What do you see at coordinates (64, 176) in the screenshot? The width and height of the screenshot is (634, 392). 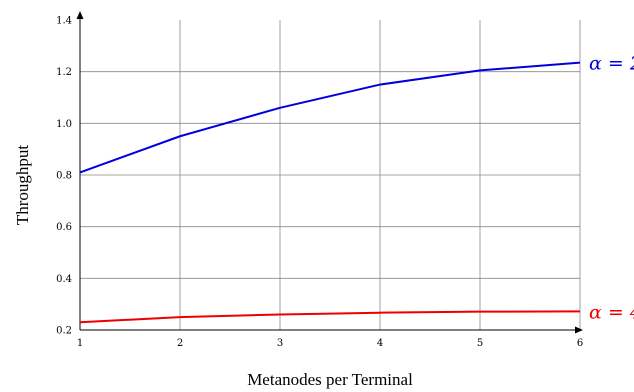 I see `y-tick-label: 0.8` at bounding box center [64, 176].